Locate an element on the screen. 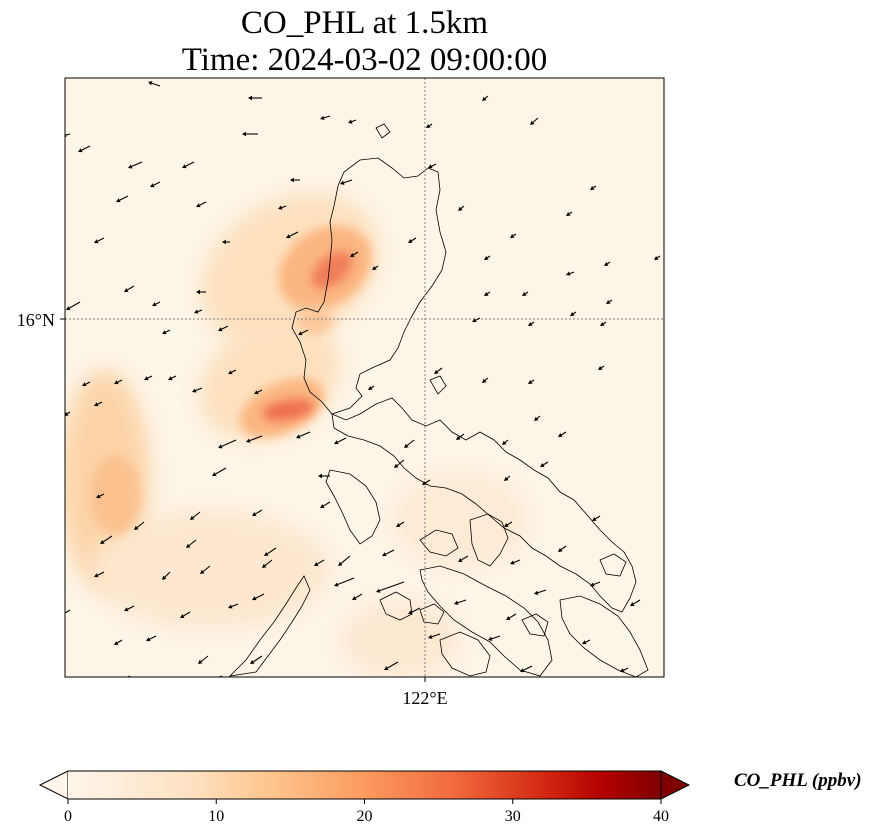  colorbar-gradient is located at coordinates (364, 785).